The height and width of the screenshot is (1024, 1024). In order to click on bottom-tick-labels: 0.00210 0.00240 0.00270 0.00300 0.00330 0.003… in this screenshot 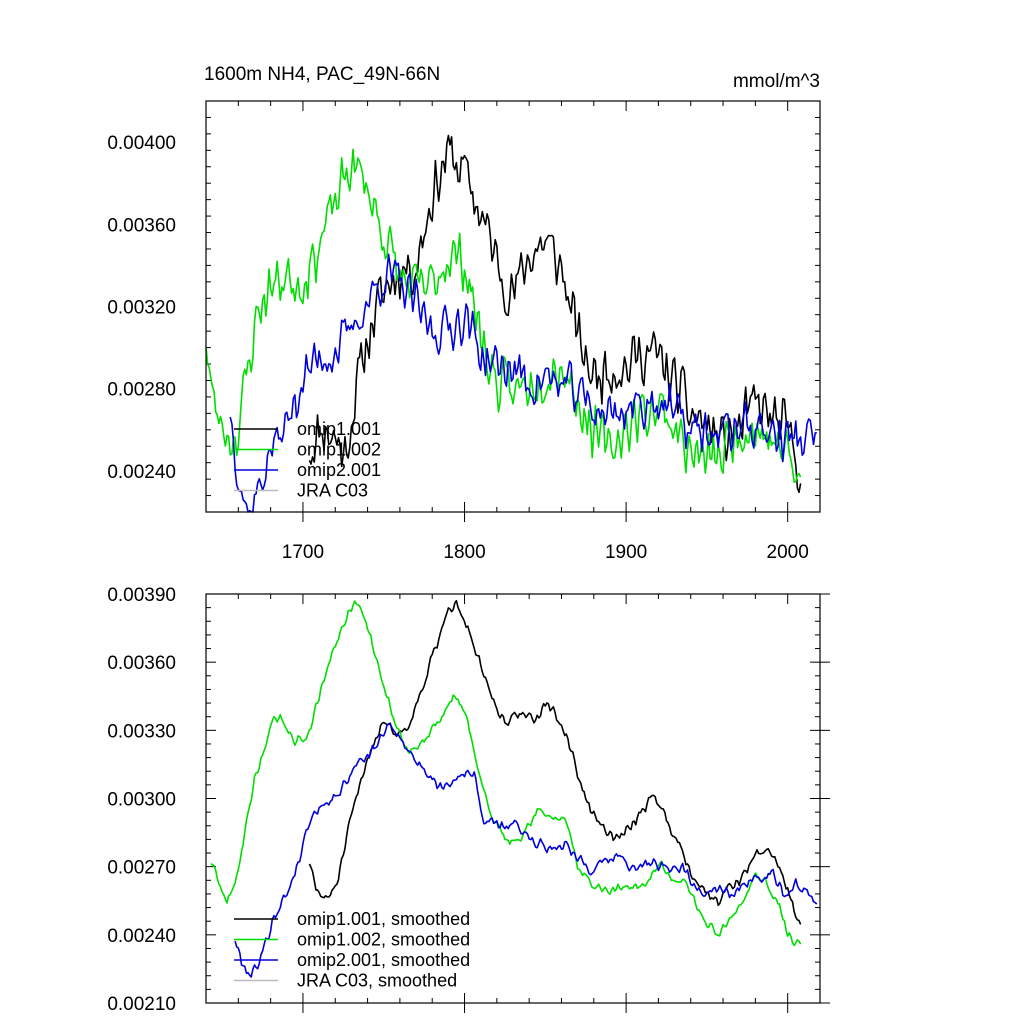, I will do `click(141, 800)`.